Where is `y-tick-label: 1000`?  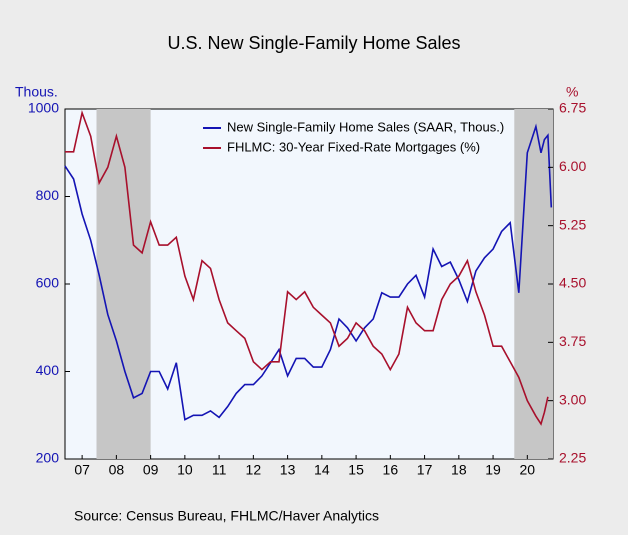
y-tick-label: 1000 is located at coordinates (43, 108).